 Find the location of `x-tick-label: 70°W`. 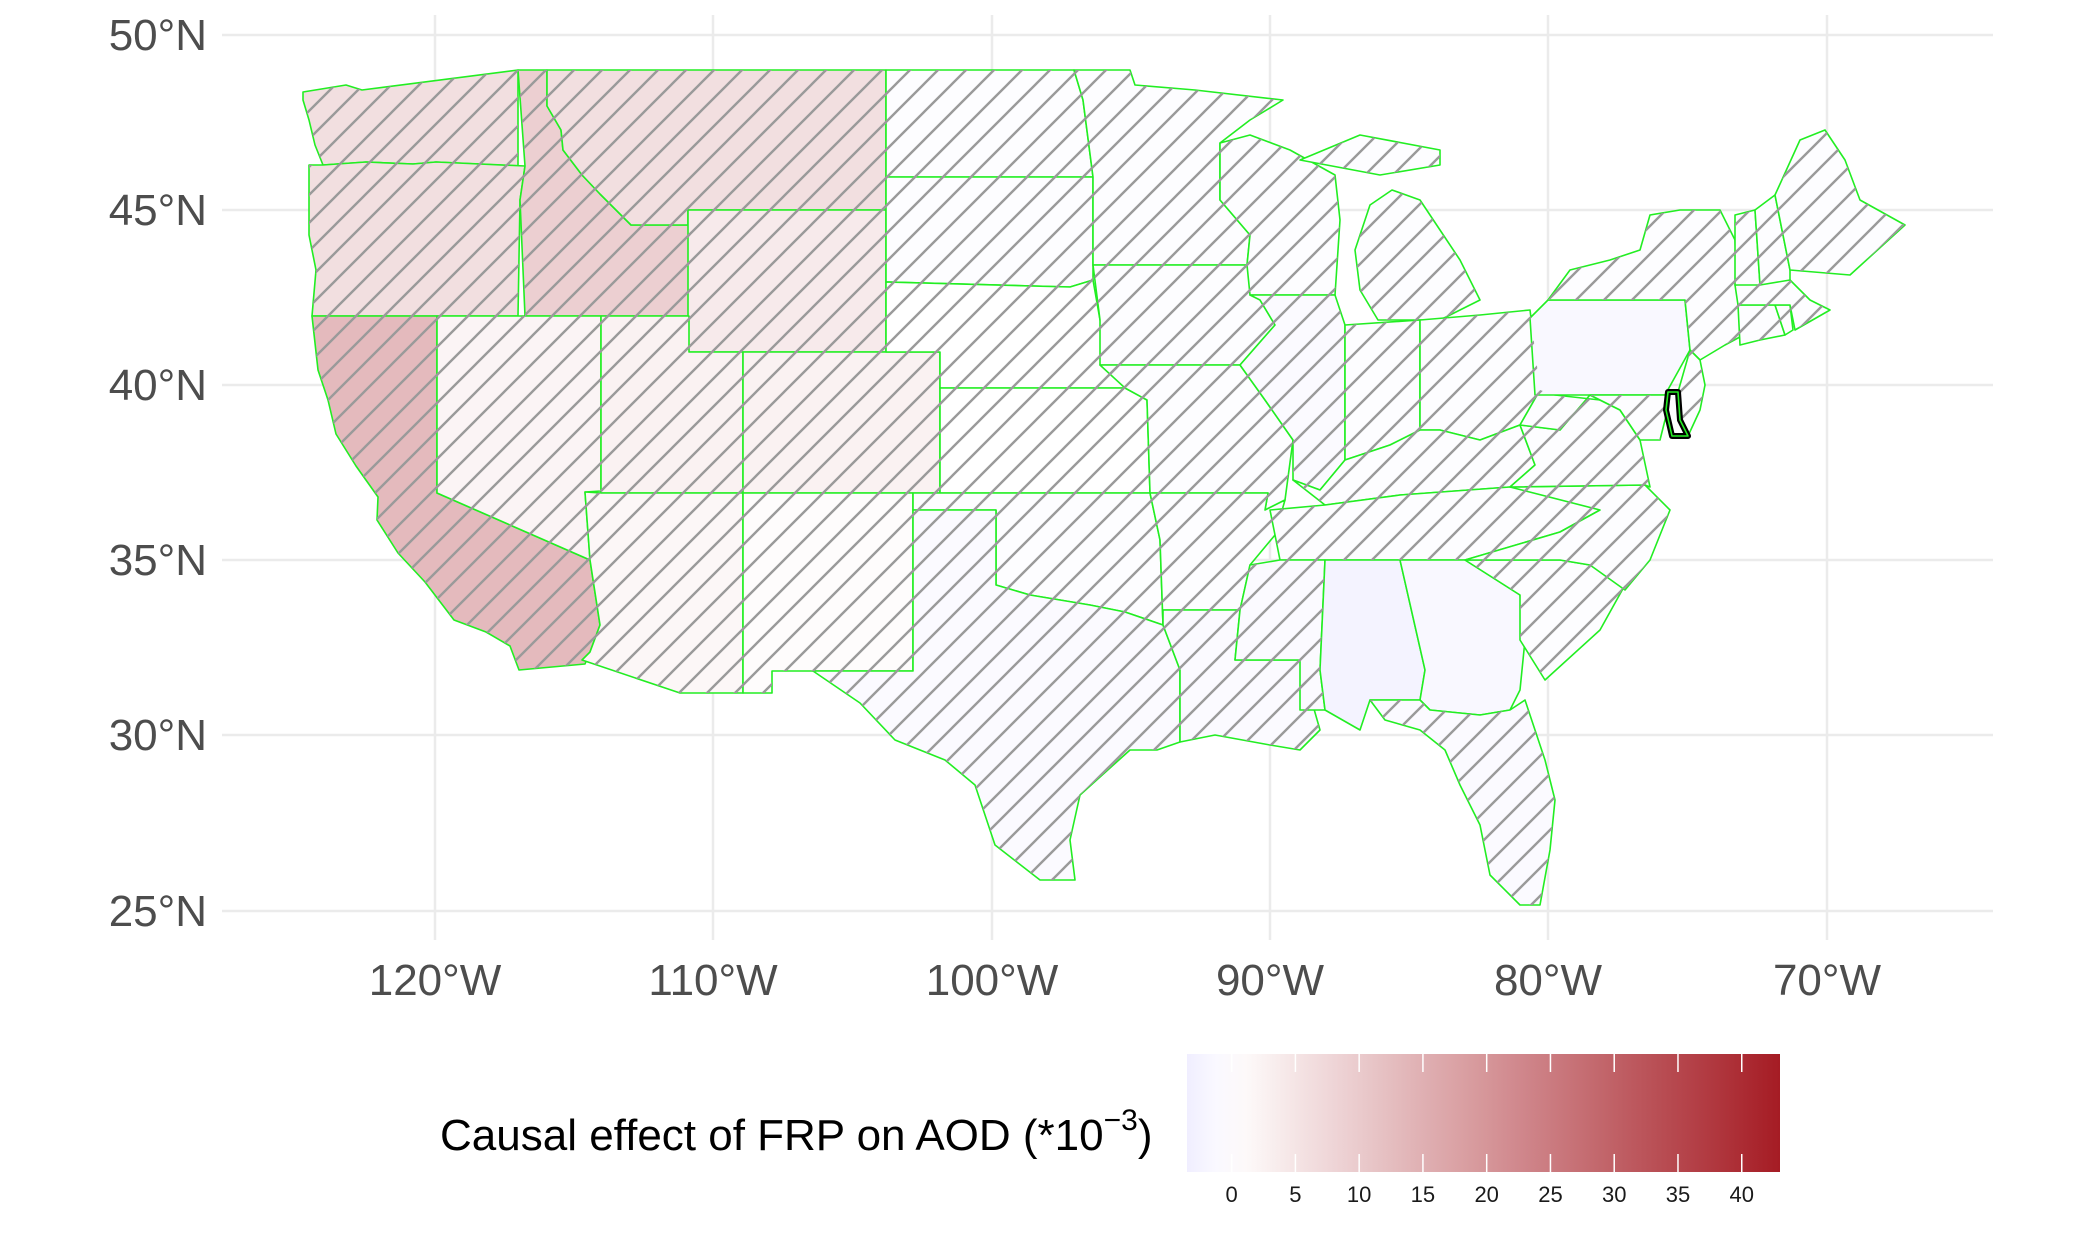

x-tick-label: 70°W is located at coordinates (1827, 980).